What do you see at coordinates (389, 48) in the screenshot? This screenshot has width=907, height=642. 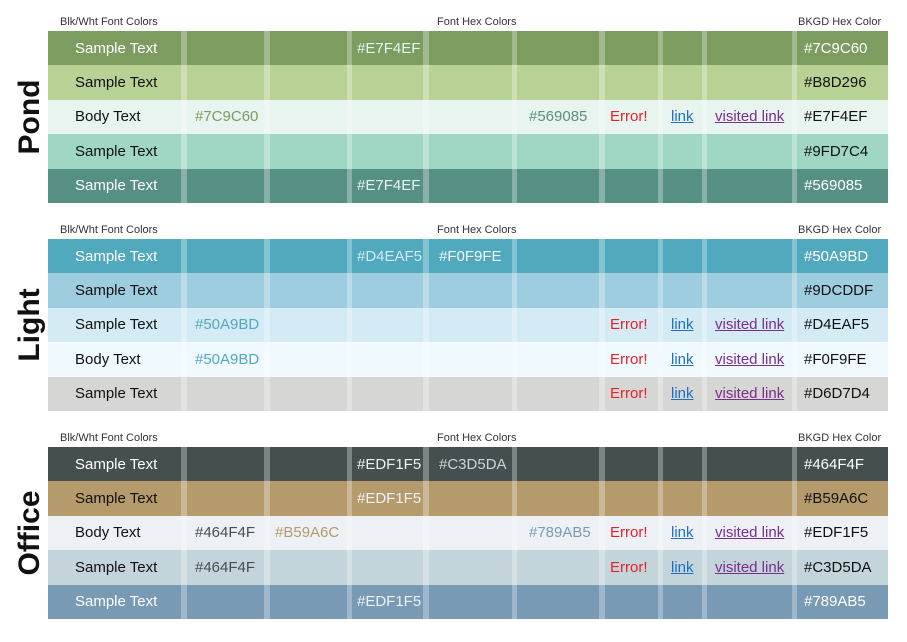 I see `hex-label: #E7F4EF` at bounding box center [389, 48].